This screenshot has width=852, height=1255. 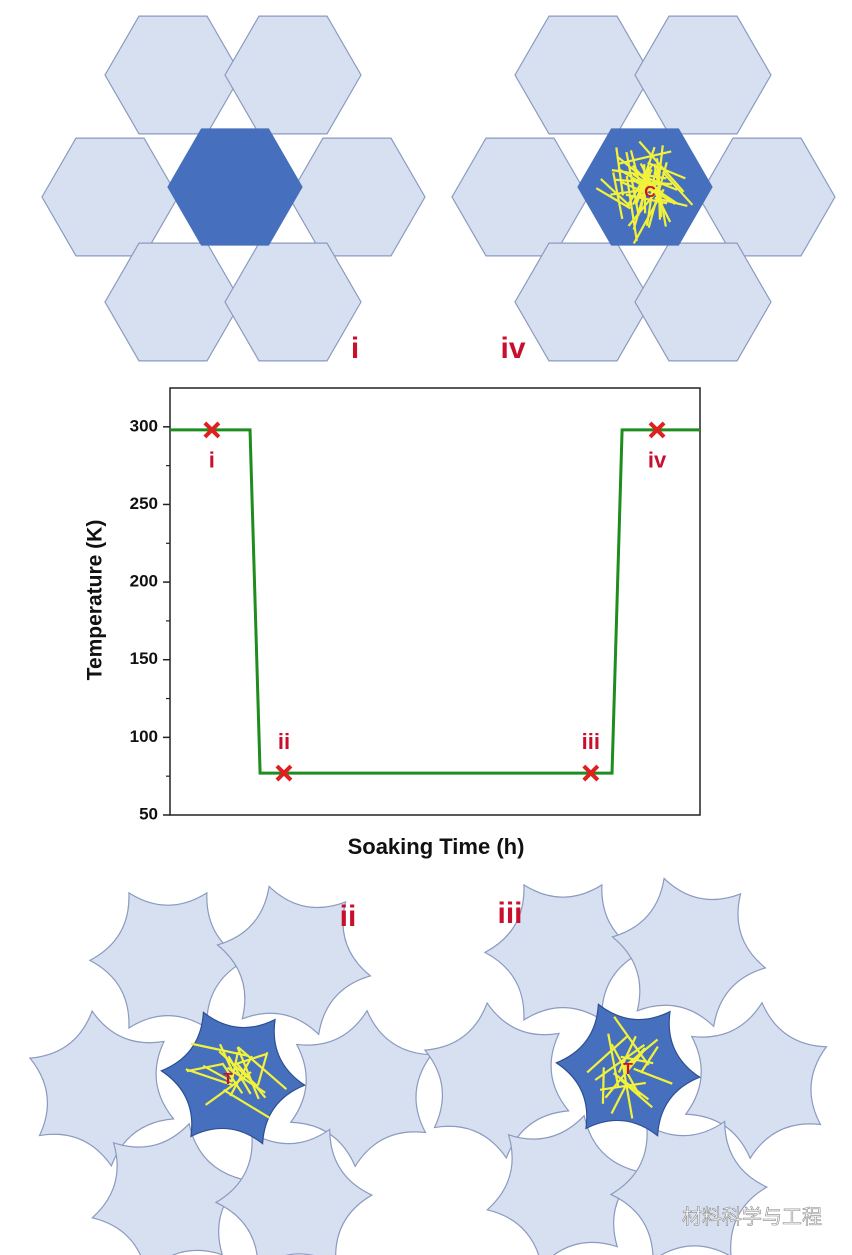 I want to click on center-label: C, so click(x=650, y=192).